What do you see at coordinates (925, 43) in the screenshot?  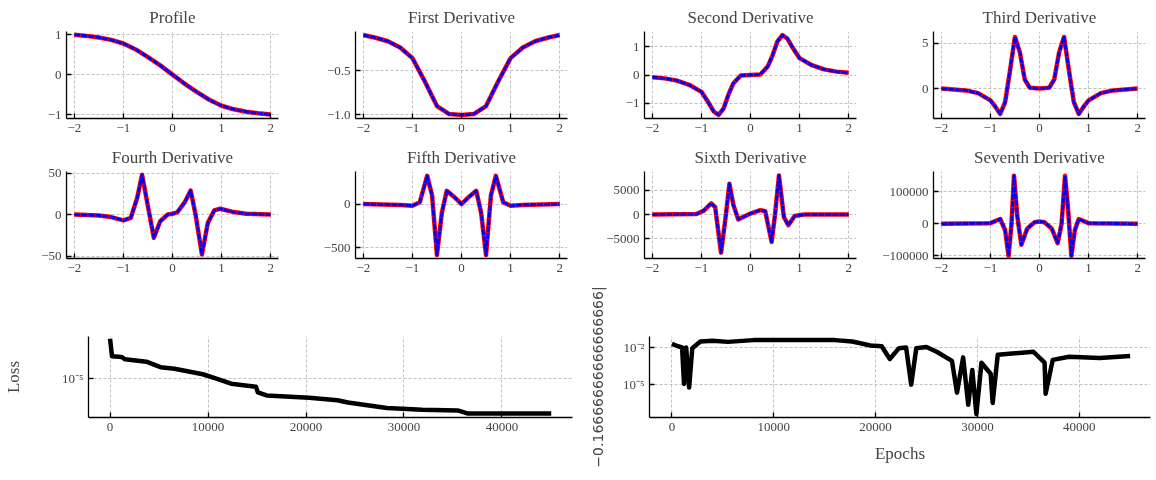 I see `y-tick-label: 5` at bounding box center [925, 43].